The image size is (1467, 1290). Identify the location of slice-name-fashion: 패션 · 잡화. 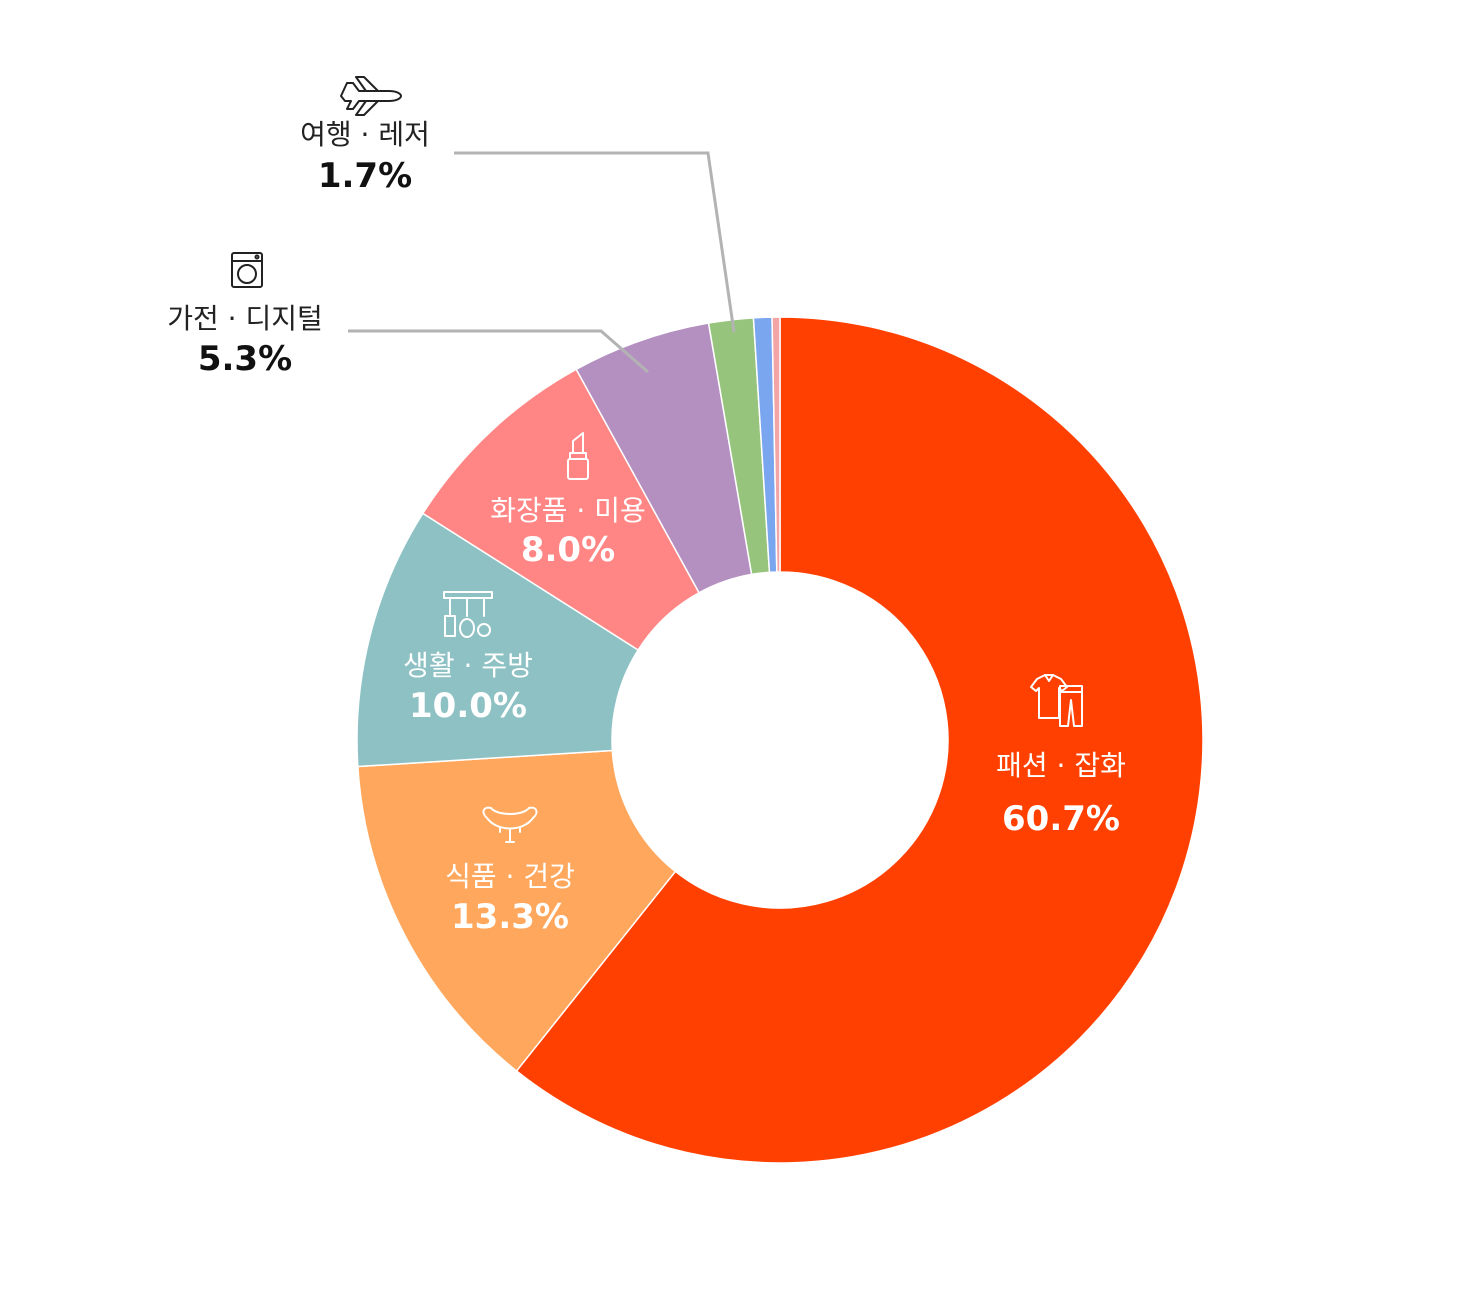
(1061, 765).